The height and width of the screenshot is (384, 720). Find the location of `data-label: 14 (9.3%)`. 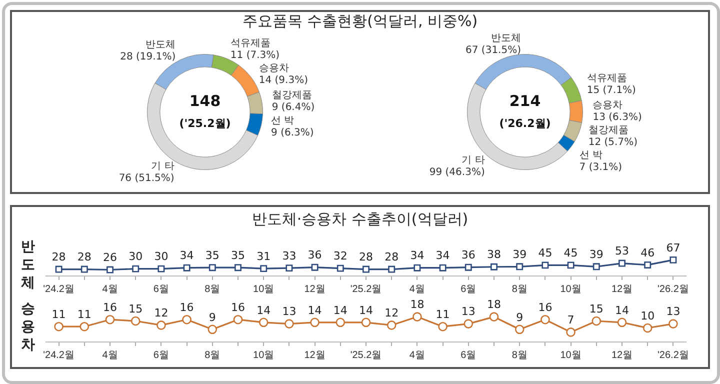

data-label: 14 (9.3%) is located at coordinates (283, 80).